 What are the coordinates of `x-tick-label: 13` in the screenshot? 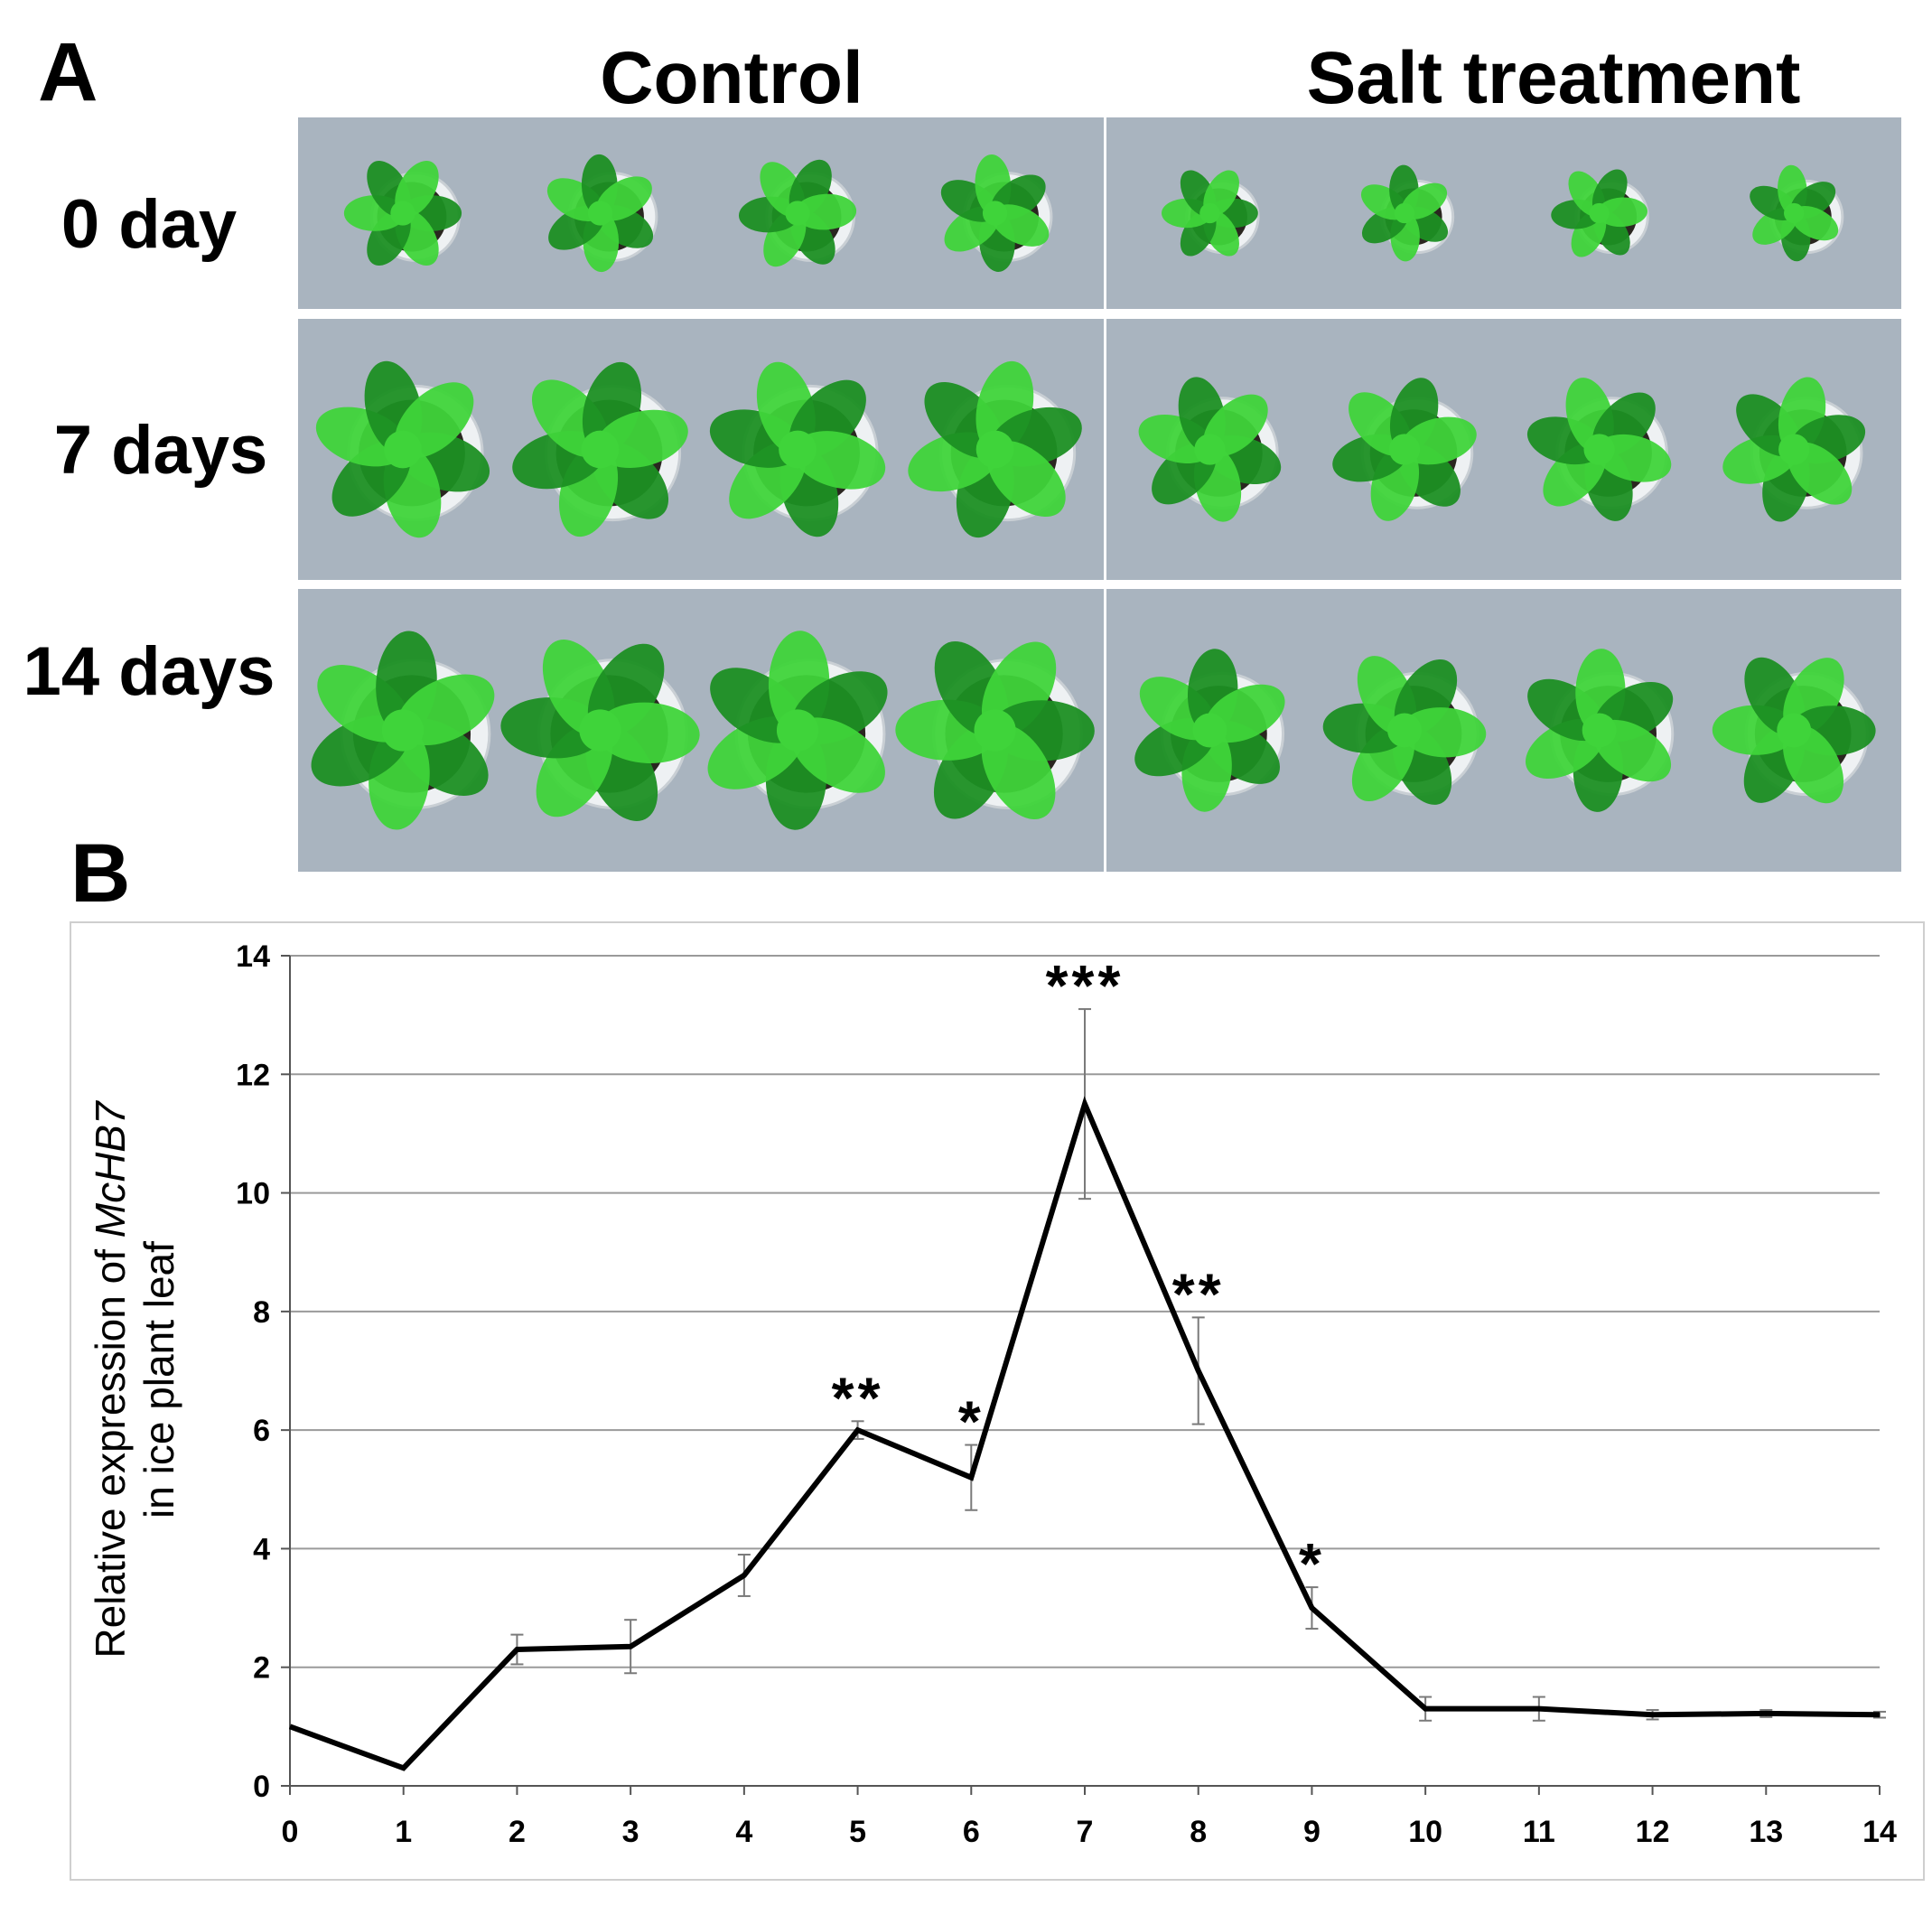 It's located at (1766, 1832).